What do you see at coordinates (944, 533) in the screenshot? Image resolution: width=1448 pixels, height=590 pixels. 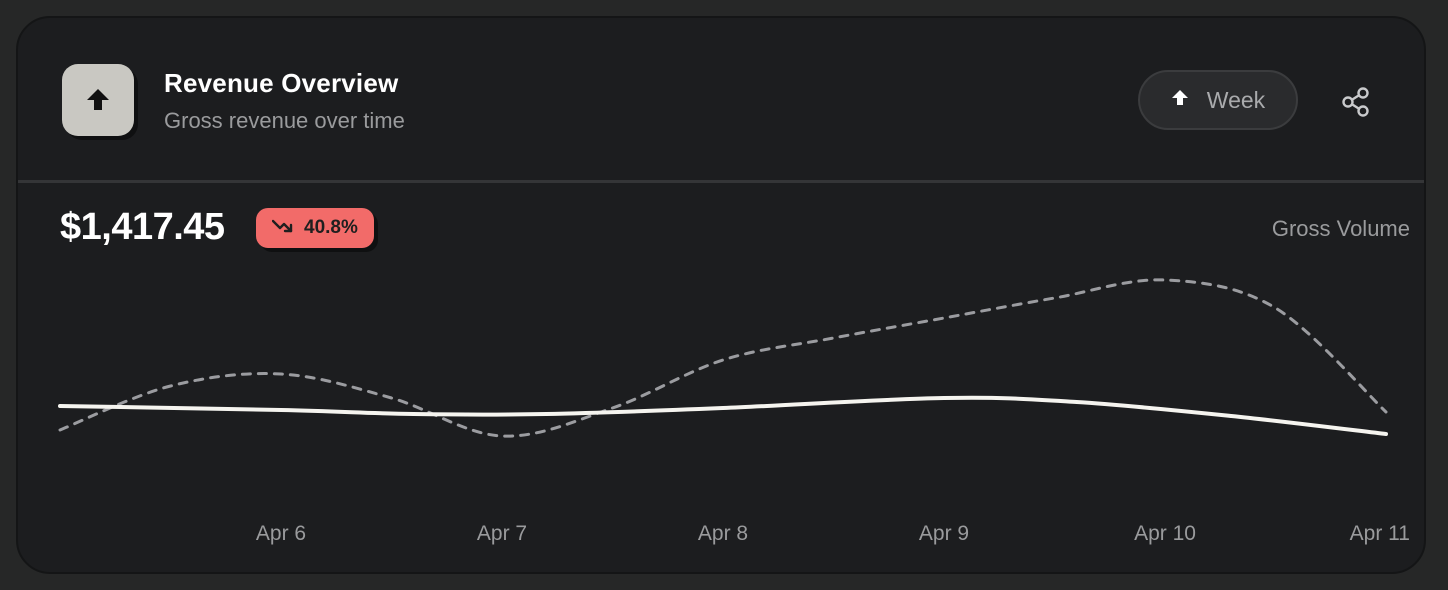 I see `x-tick-label: Apr 9` at bounding box center [944, 533].